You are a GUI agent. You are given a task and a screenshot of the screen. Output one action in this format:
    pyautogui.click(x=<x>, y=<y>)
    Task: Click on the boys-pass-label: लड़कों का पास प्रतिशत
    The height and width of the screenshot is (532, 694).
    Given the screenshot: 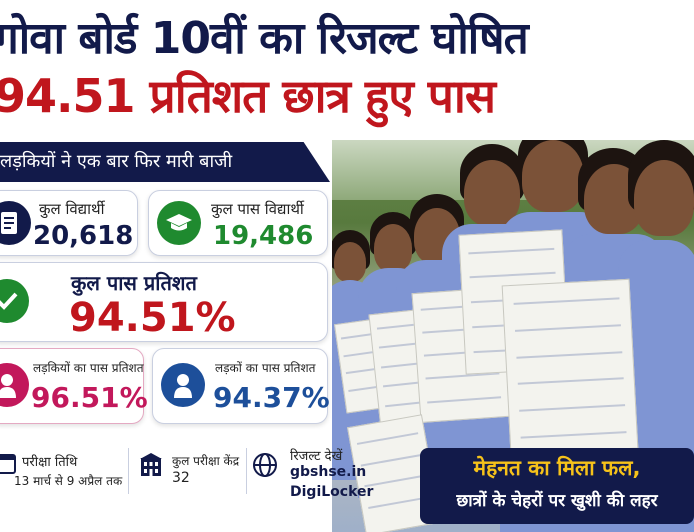 What is the action you would take?
    pyautogui.click(x=265, y=368)
    